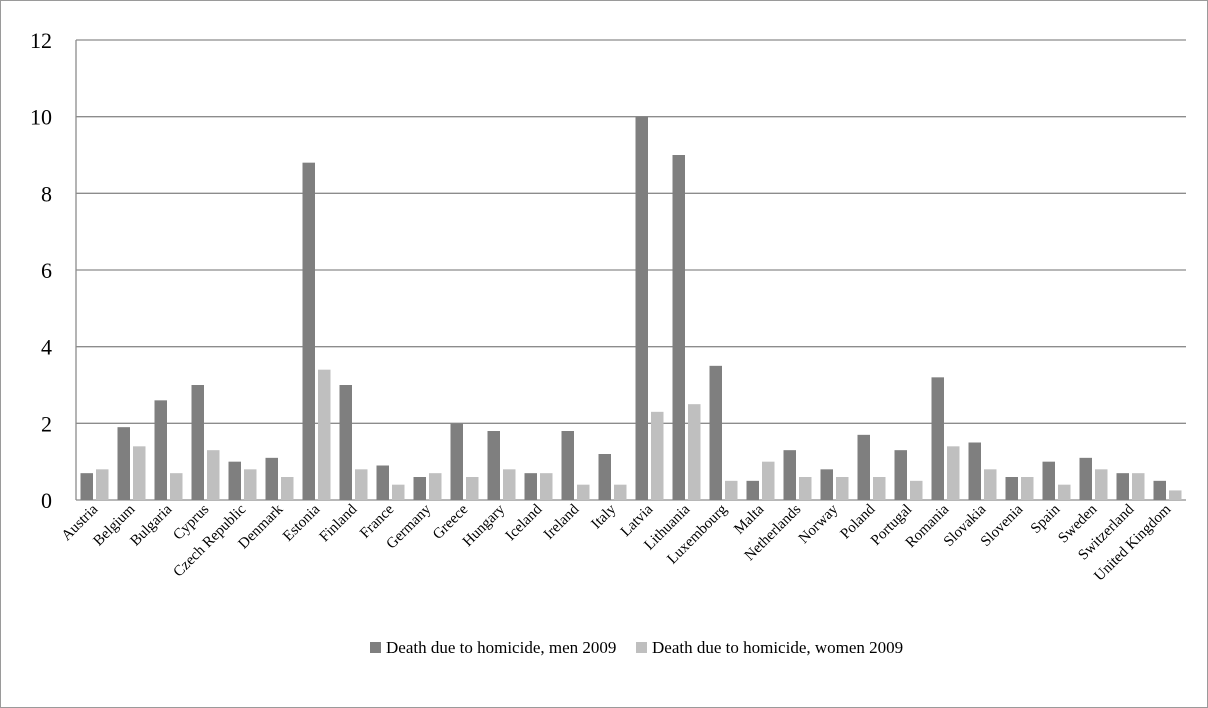  What do you see at coordinates (641, 308) in the screenshot?
I see `bar-men-latvia` at bounding box center [641, 308].